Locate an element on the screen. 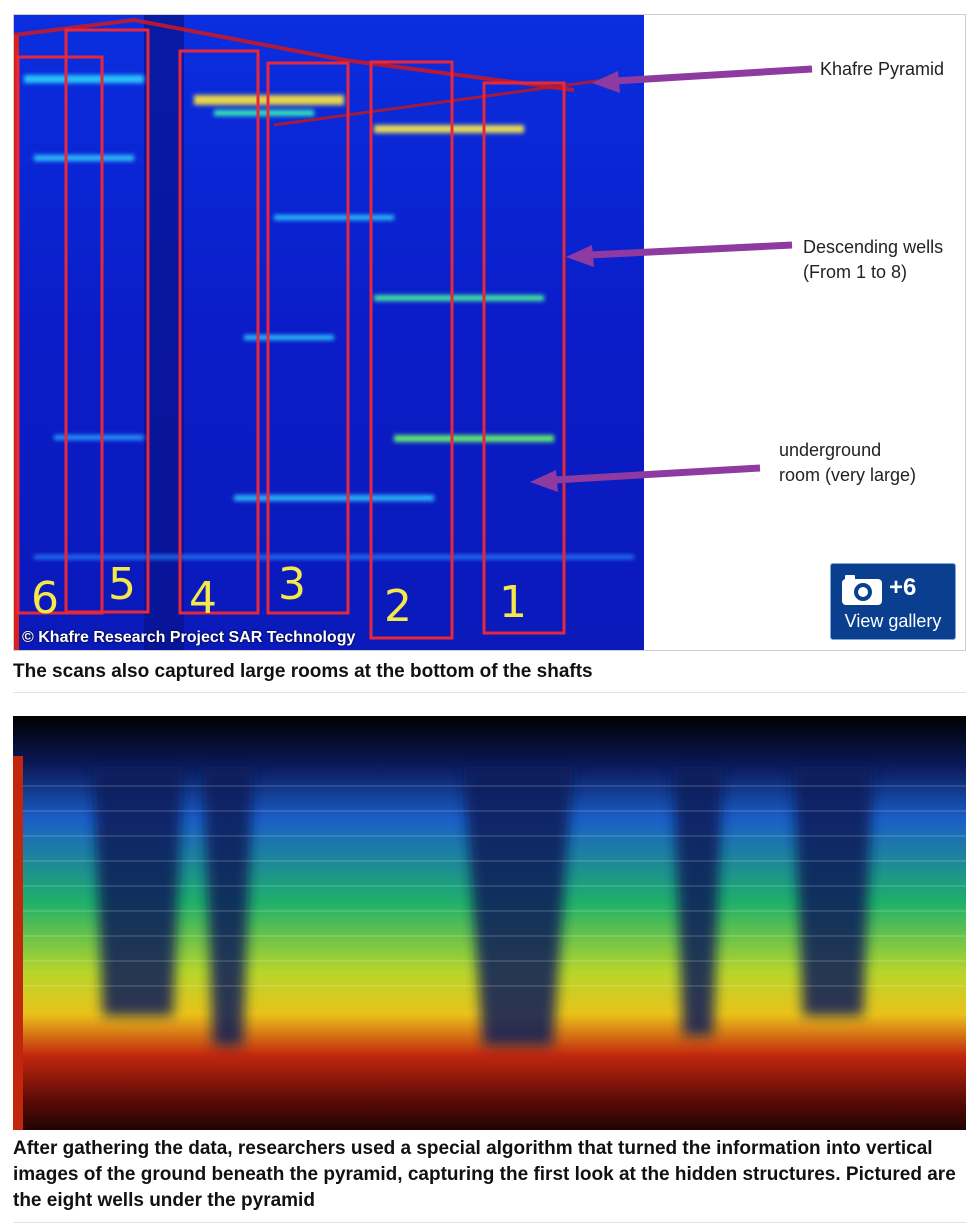 The width and height of the screenshot is (978, 1226). image-credit: © Khafre Research Project SAR Technology is located at coordinates (189, 637).